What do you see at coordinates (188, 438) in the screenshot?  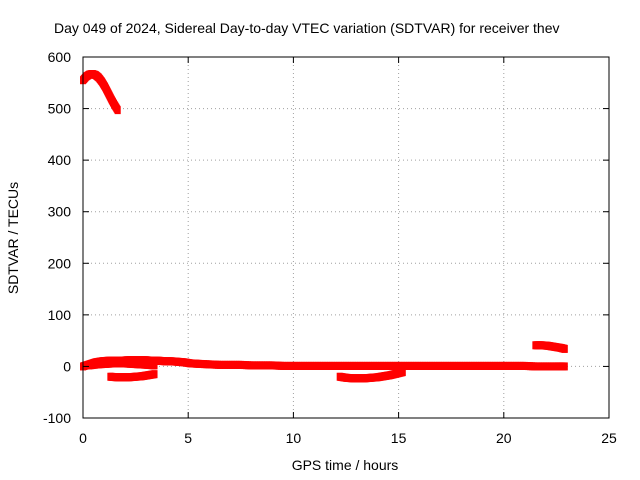 I see `x-tick-label: 5` at bounding box center [188, 438].